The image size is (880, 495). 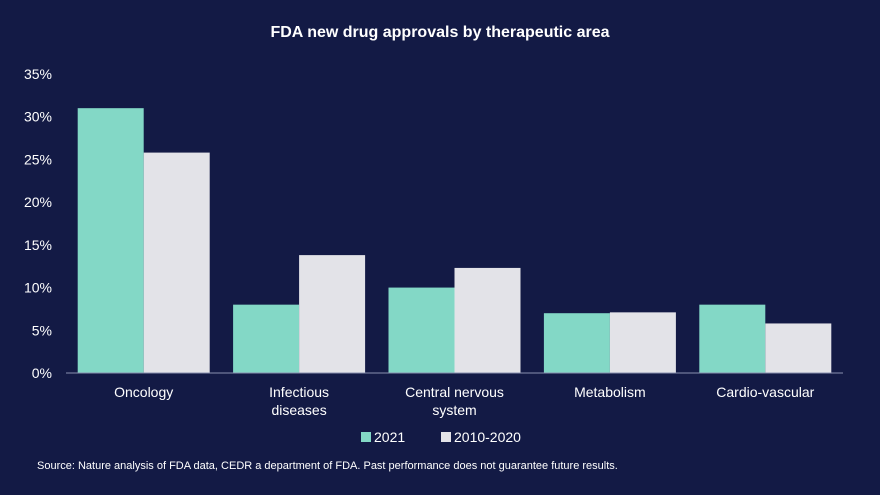 What do you see at coordinates (42, 330) in the screenshot?
I see `y-tick-label: 5%` at bounding box center [42, 330].